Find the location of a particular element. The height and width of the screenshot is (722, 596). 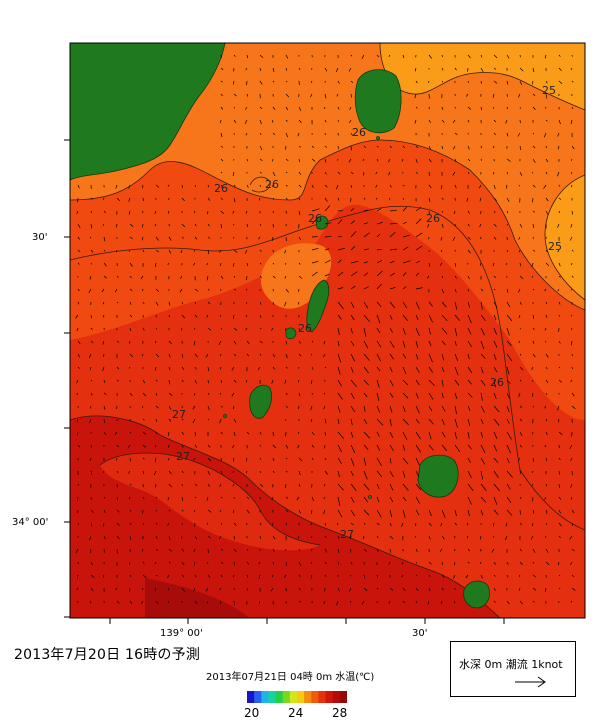

contour-label: 27 is located at coordinates (347, 534).